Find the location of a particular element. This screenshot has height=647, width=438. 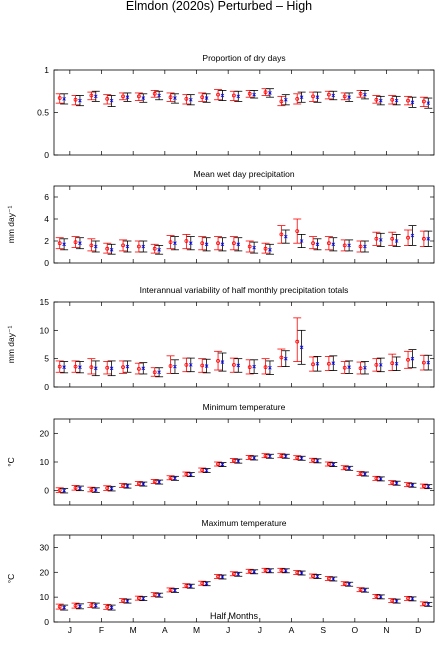

y-axis-label: mm day⁻¹ is located at coordinates (11, 225).